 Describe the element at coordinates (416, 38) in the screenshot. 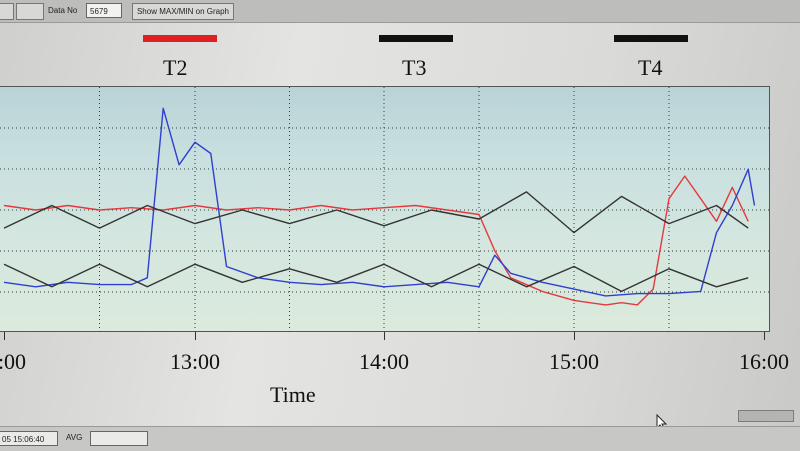

I see `legend-swatch-t3` at that location.